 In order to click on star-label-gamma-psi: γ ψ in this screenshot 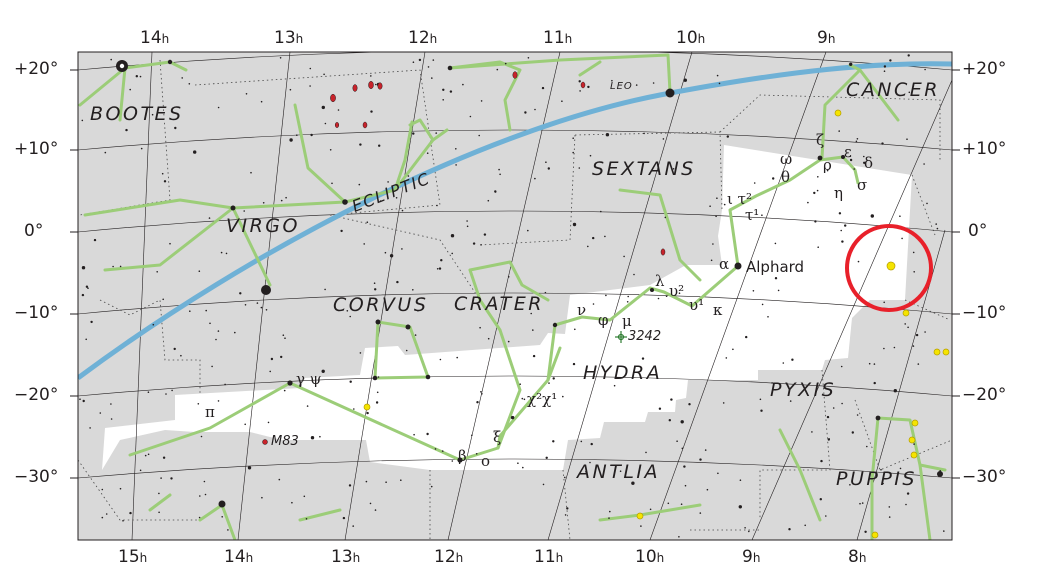, I will do `click(309, 379)`.